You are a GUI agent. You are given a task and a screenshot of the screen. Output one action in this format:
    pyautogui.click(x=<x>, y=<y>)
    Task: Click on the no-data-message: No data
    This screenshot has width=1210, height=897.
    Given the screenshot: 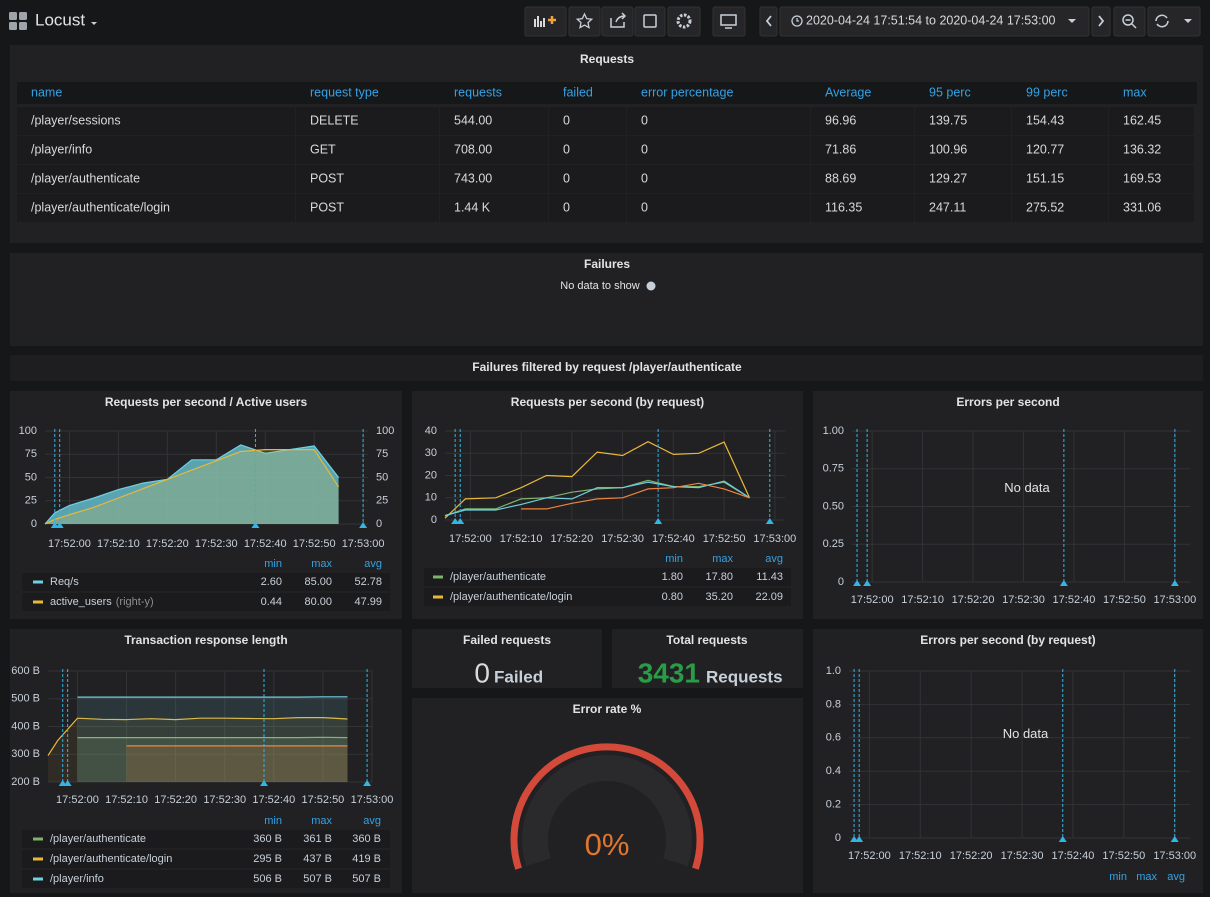 What is the action you would take?
    pyautogui.click(x=1026, y=733)
    